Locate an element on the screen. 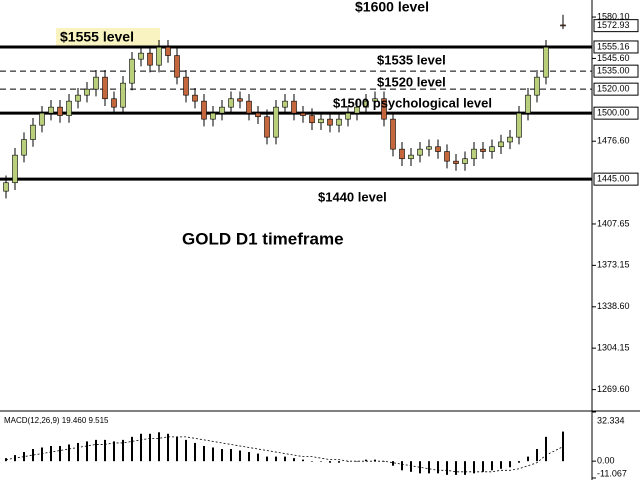 This screenshot has width=640, height=480. annotation: $1535 level is located at coordinates (411, 59).